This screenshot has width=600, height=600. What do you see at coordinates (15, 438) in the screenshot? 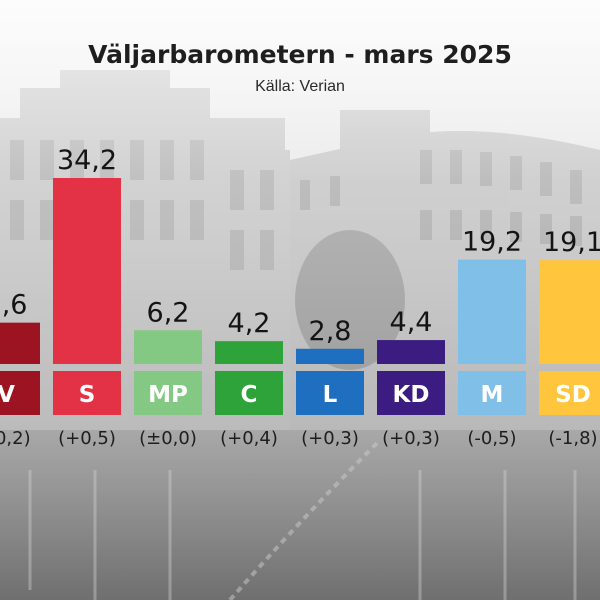
I see `change-label-v: (-0,2)` at bounding box center [15, 438].